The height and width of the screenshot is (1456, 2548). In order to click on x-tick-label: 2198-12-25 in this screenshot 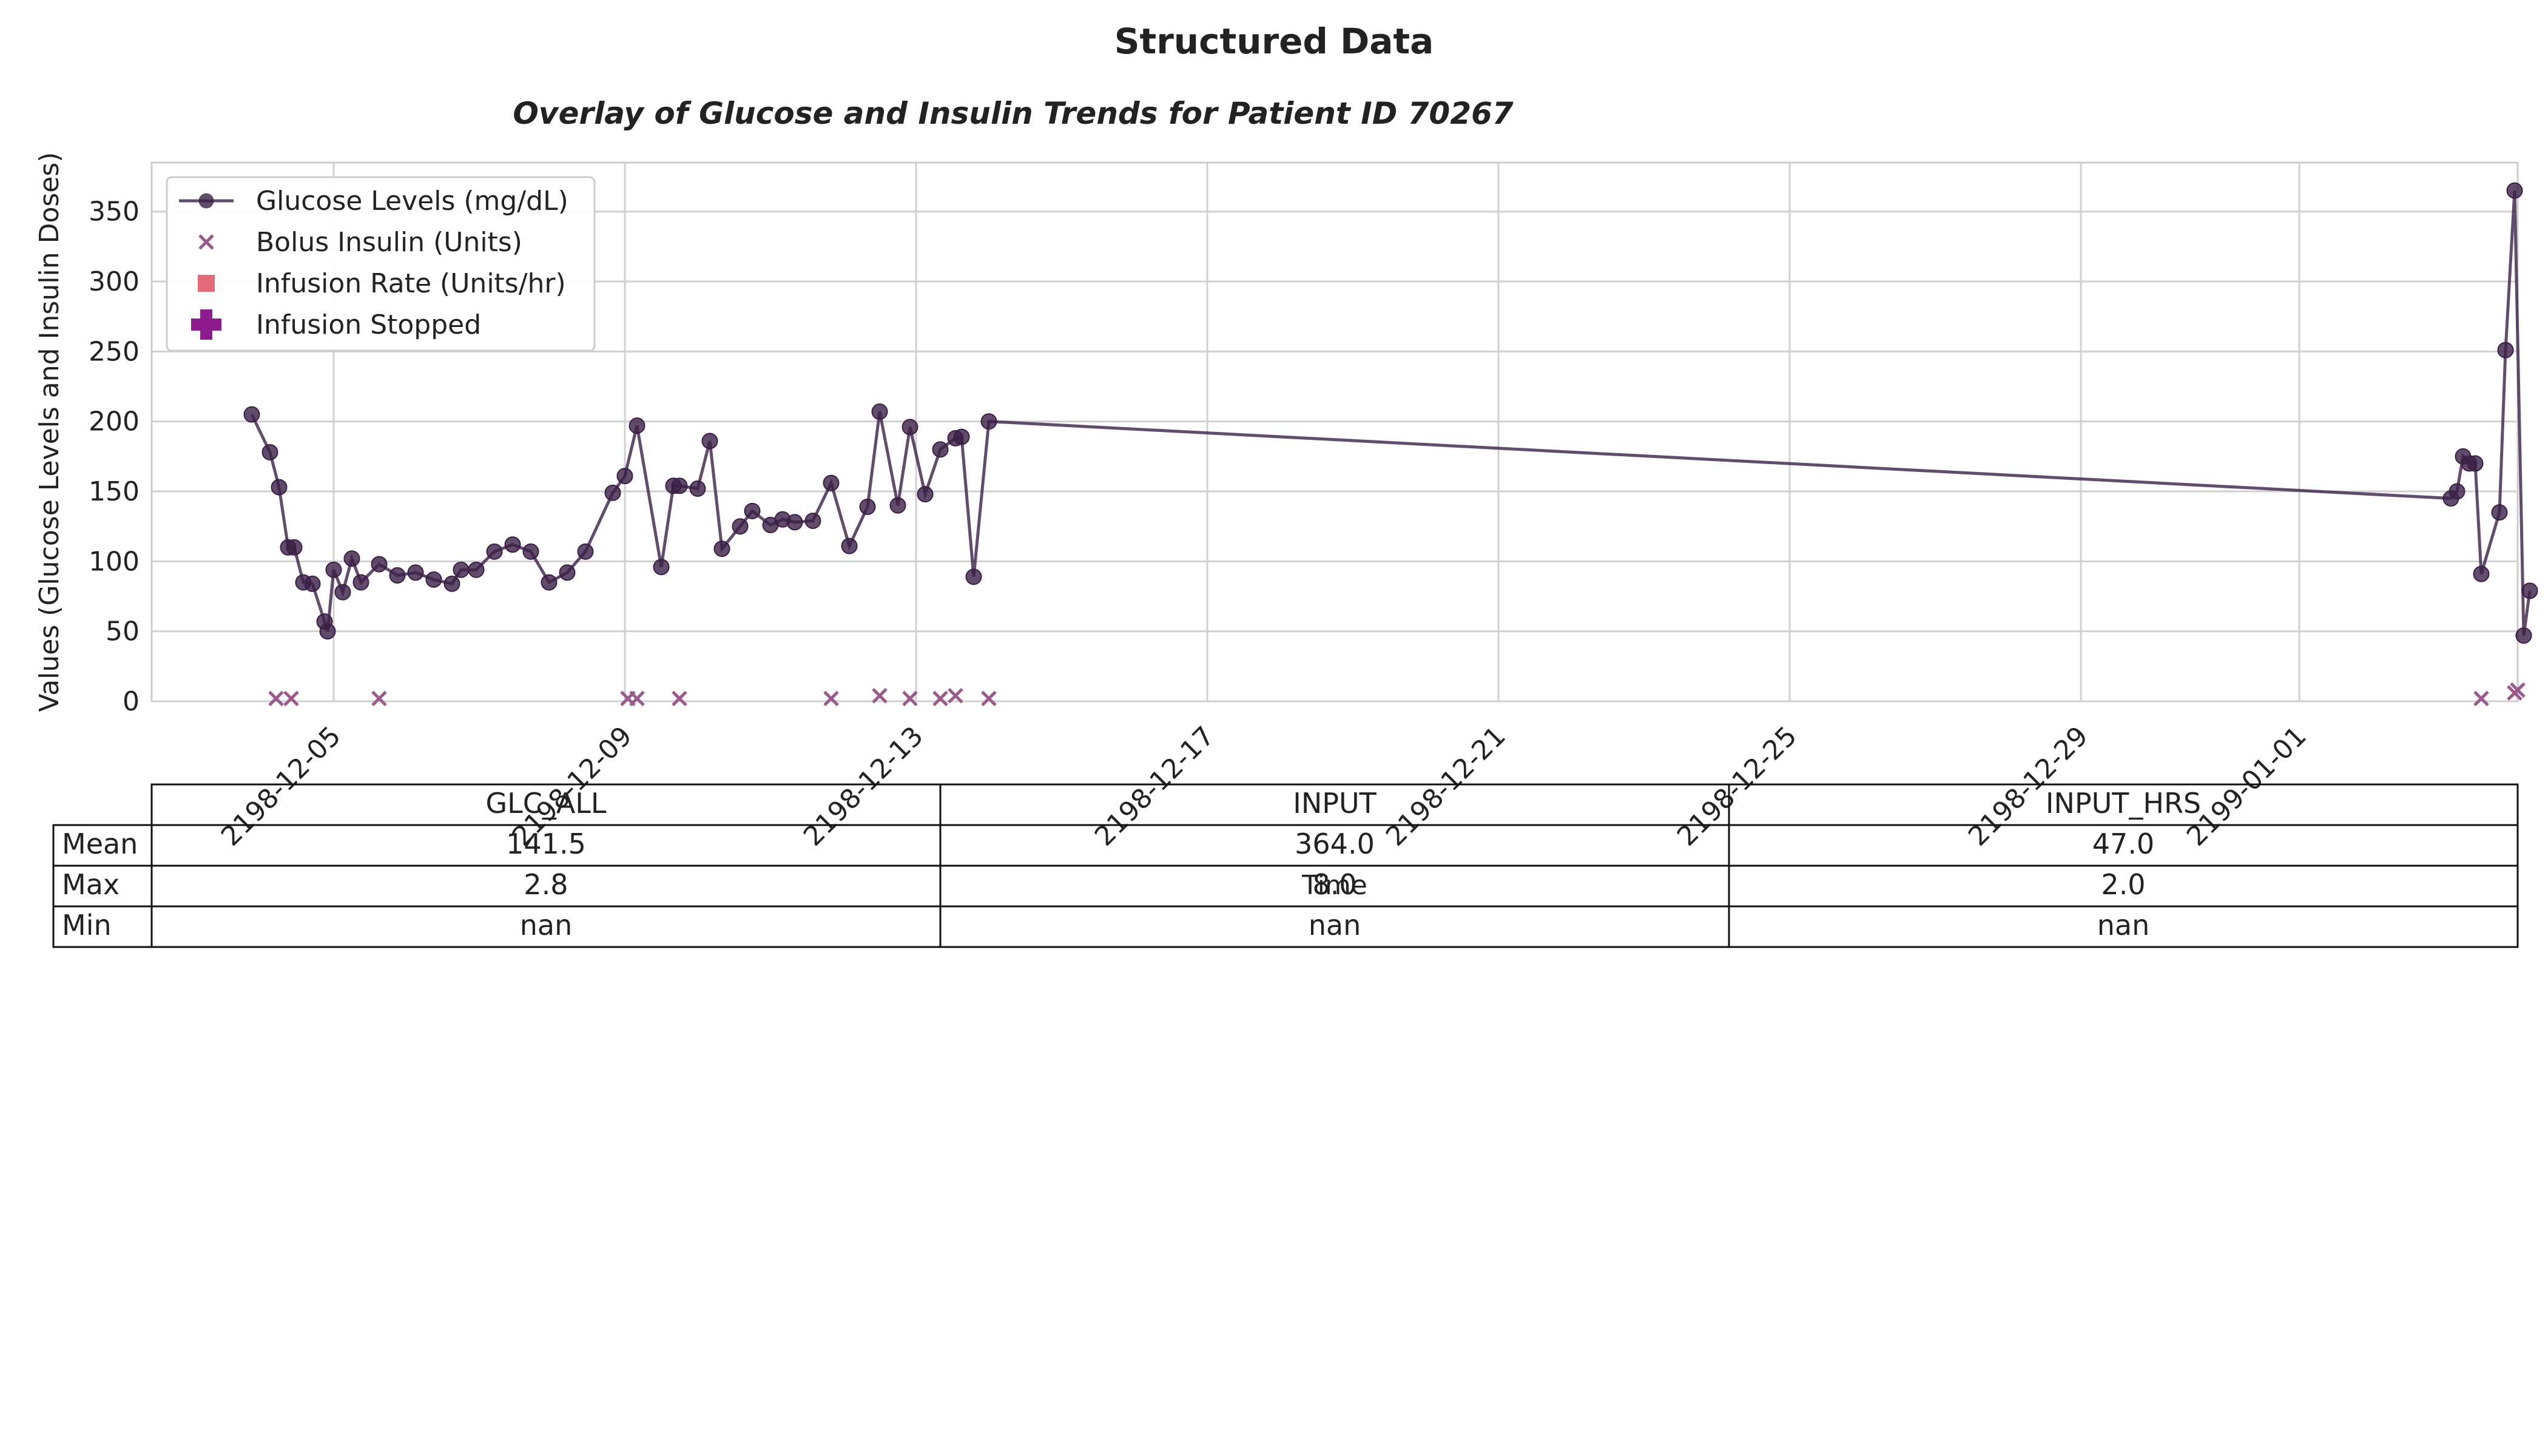, I will do `click(1737, 786)`.